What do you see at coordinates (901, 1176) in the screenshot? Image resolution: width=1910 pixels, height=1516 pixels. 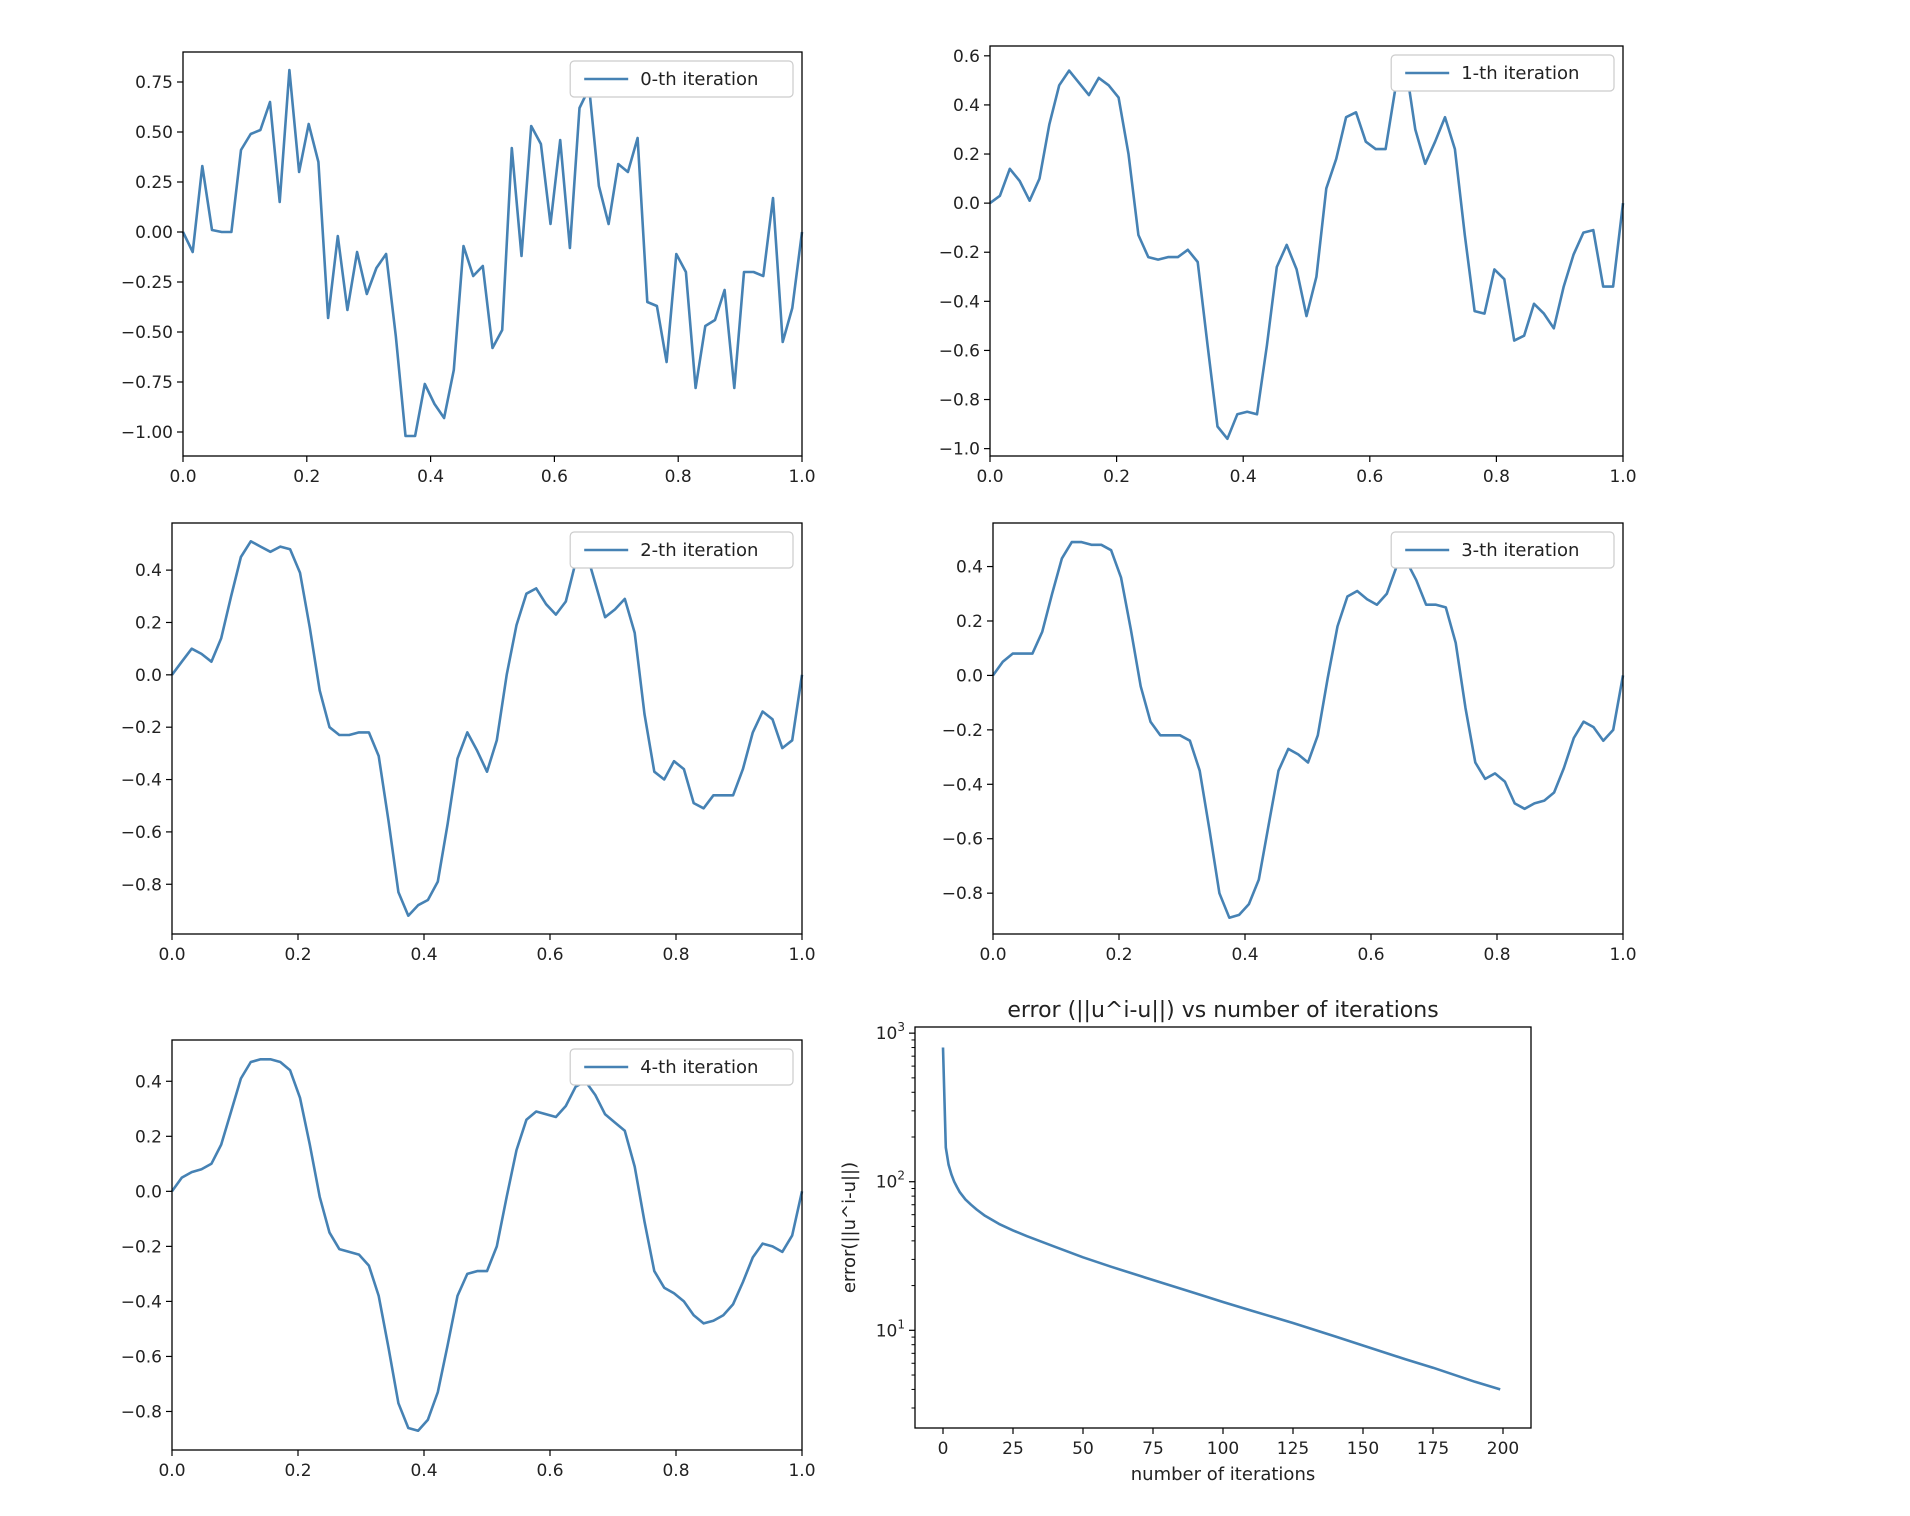 I see `y-tick-exponent: 2` at bounding box center [901, 1176].